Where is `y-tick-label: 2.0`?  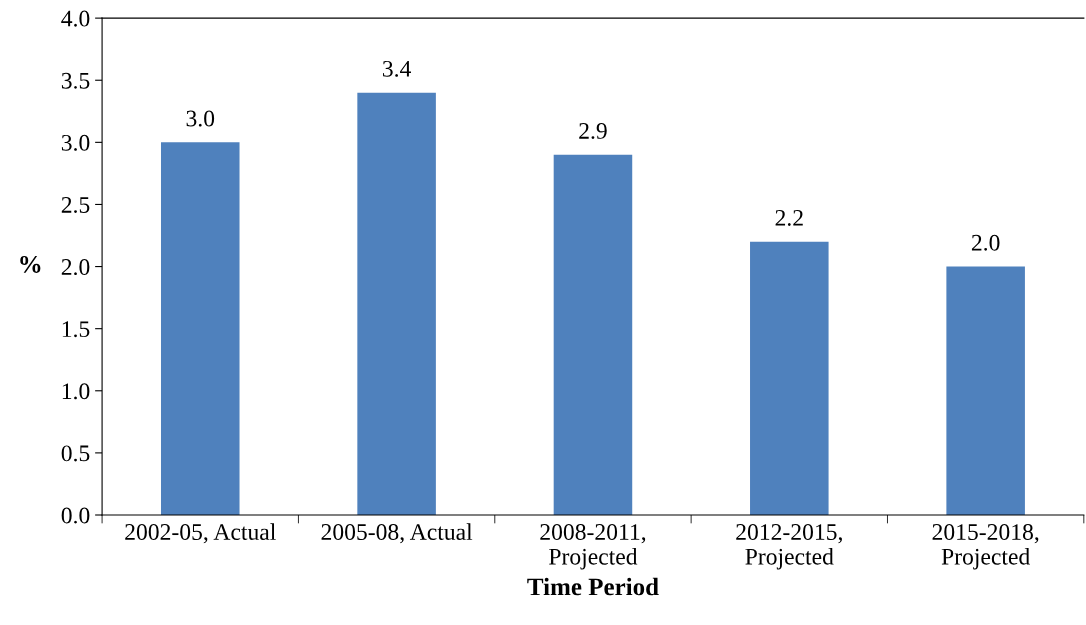 y-tick-label: 2.0 is located at coordinates (75, 267).